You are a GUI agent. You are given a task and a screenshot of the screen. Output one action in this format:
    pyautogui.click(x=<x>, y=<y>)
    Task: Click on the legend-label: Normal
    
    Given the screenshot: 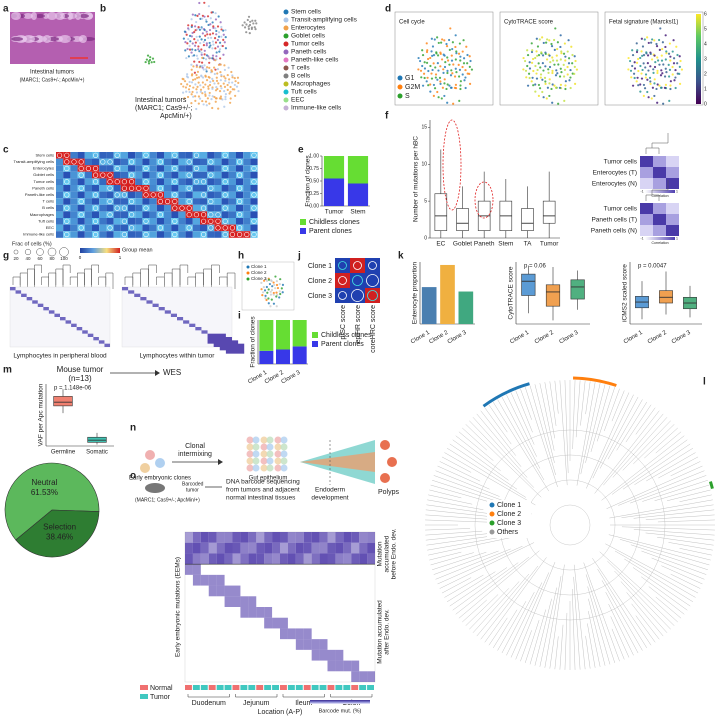 What is the action you would take?
    pyautogui.click(x=161, y=688)
    